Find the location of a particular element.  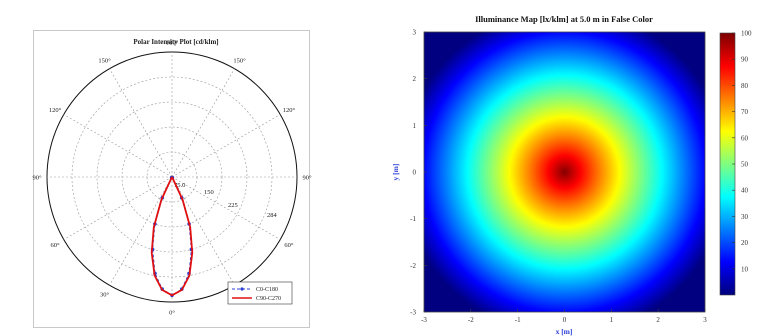

polar-angle-label: 30° is located at coordinates (105, 294).